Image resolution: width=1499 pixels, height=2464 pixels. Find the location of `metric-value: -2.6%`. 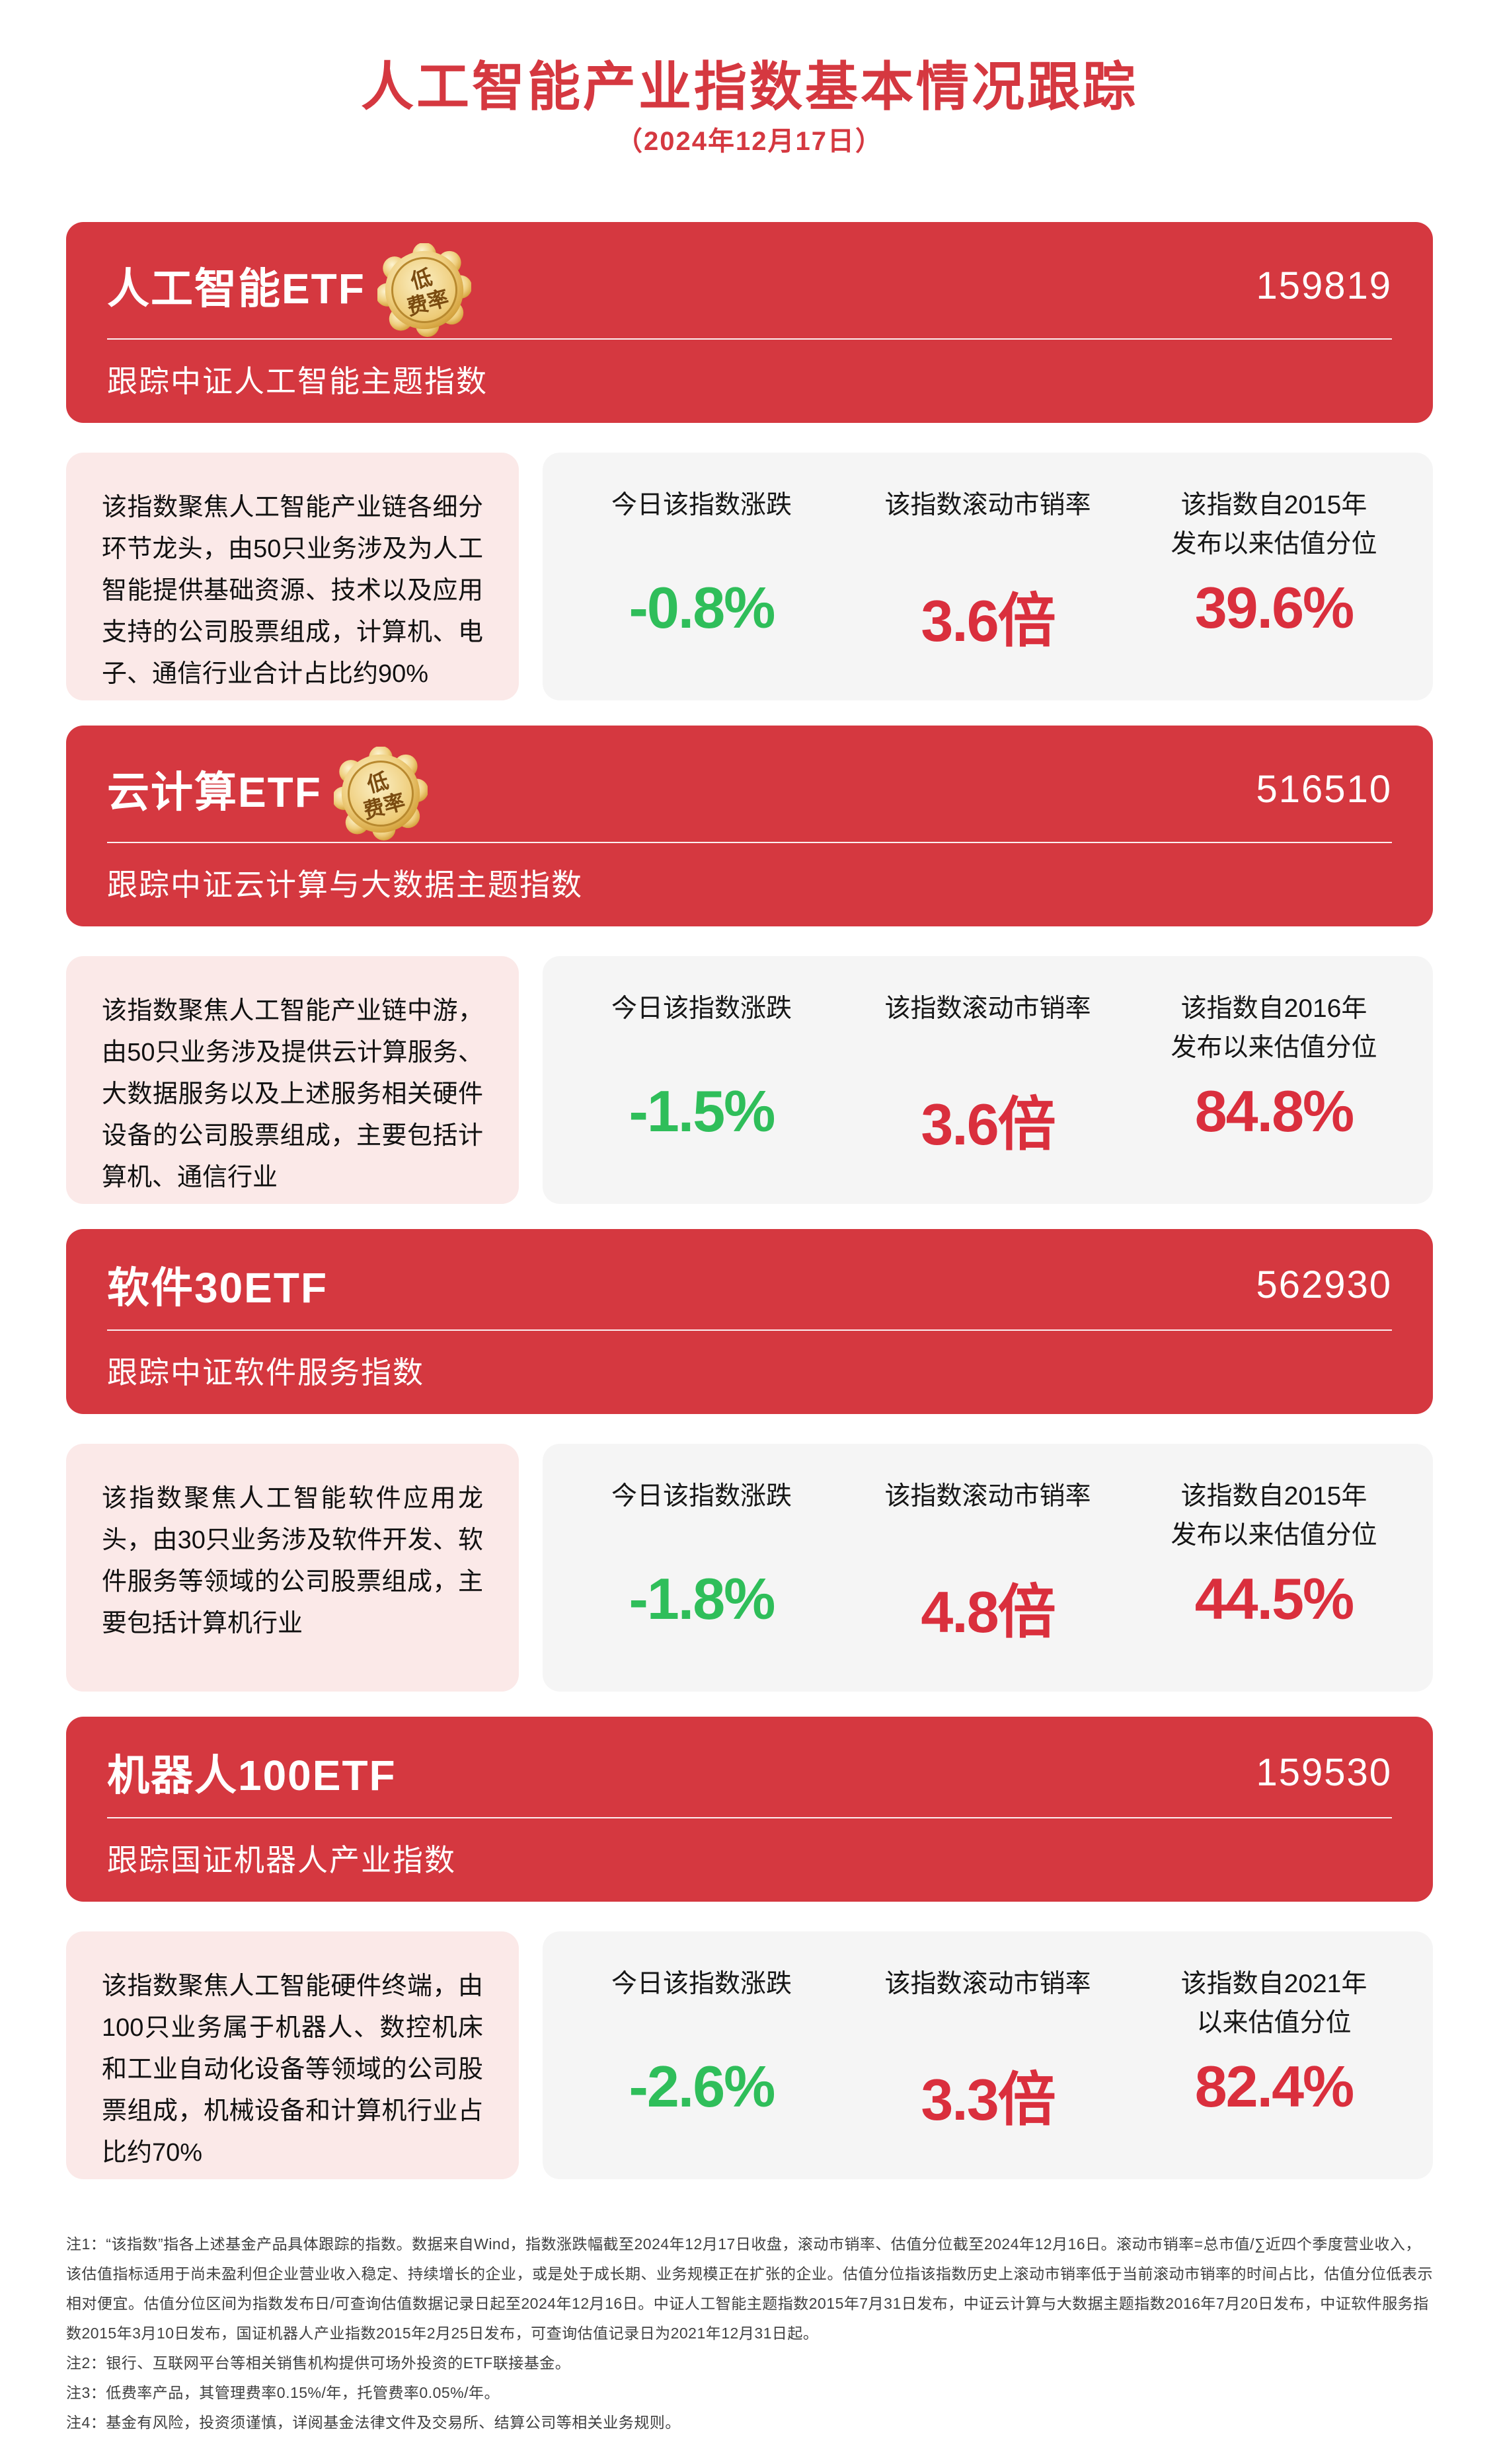

metric-value: -2.6% is located at coordinates (702, 2086).